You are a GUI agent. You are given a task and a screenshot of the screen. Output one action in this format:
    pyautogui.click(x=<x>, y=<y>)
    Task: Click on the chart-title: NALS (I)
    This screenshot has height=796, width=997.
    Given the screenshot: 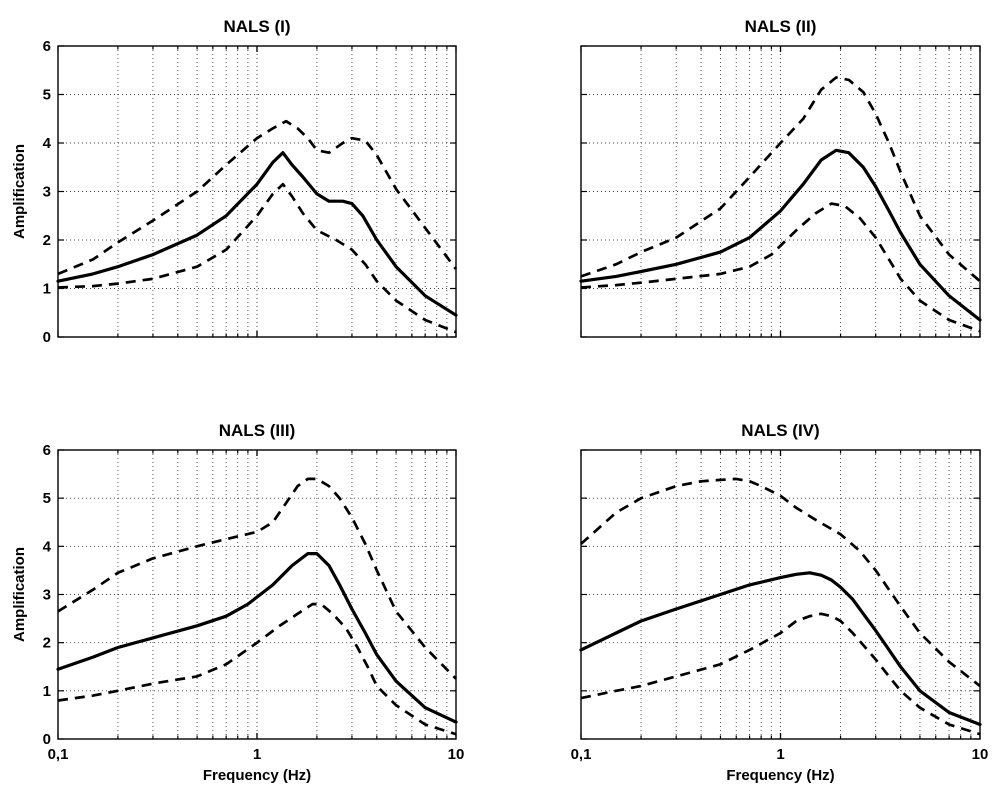 What is the action you would take?
    pyautogui.click(x=256, y=26)
    